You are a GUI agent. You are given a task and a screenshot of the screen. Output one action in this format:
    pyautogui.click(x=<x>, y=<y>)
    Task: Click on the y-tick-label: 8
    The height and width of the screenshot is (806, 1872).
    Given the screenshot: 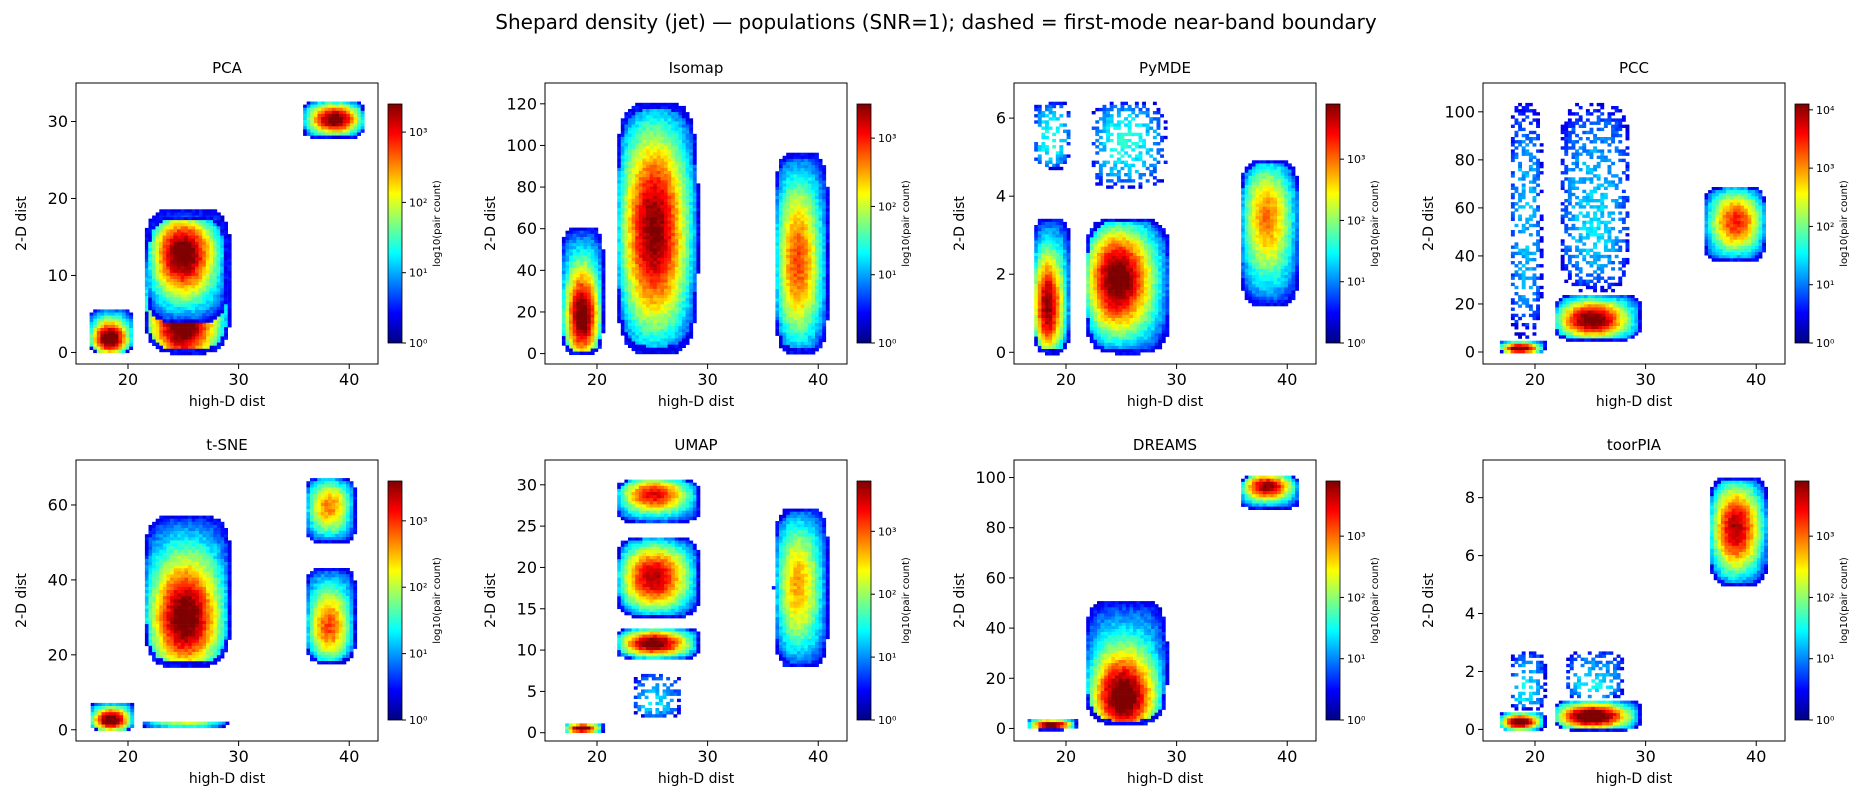 What is the action you would take?
    pyautogui.click(x=1470, y=497)
    